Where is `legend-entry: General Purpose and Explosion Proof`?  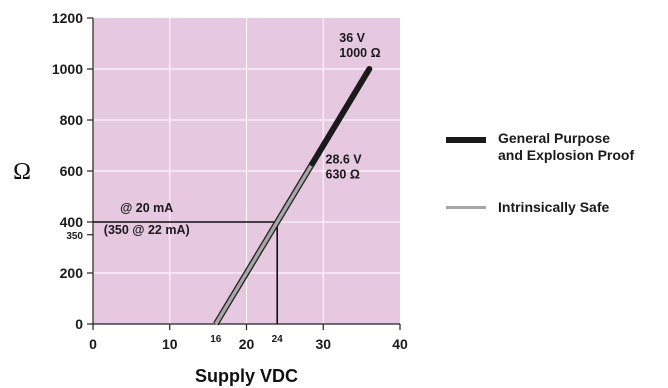 legend-entry: General Purpose and Explosion Proof is located at coordinates (540, 147).